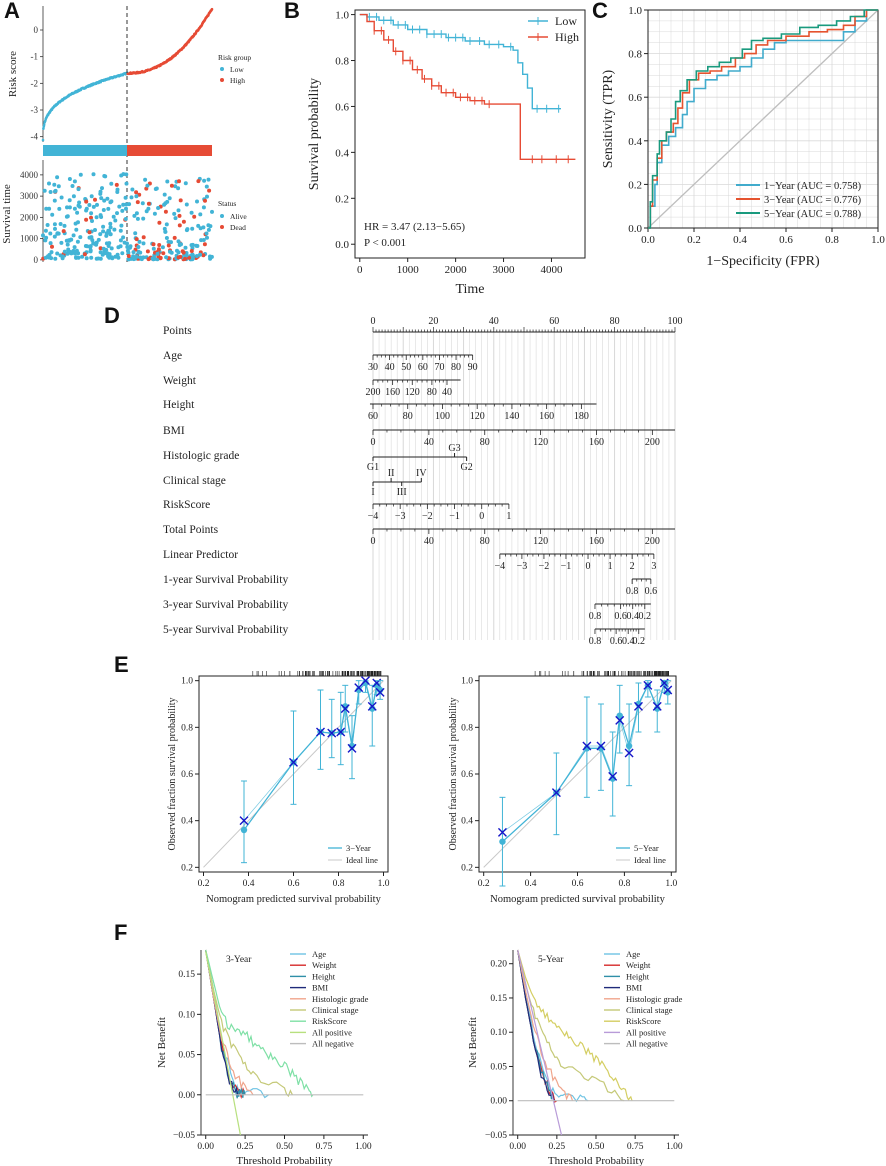 The width and height of the screenshot is (886, 1166). Describe the element at coordinates (649, 1010) in the screenshot. I see `dca-legend-label: Clinical stage` at that location.